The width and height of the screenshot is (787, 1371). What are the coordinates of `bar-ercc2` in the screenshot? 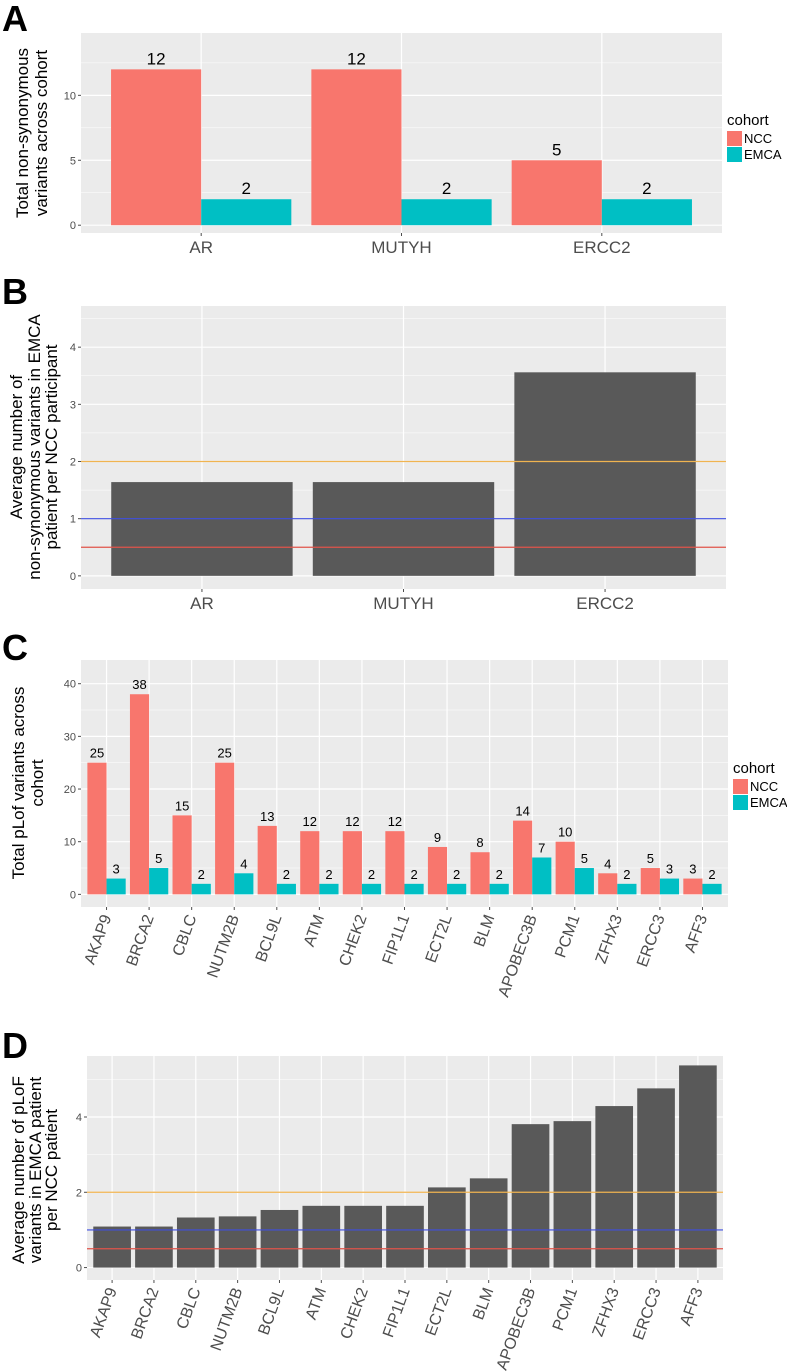 It's located at (605, 474).